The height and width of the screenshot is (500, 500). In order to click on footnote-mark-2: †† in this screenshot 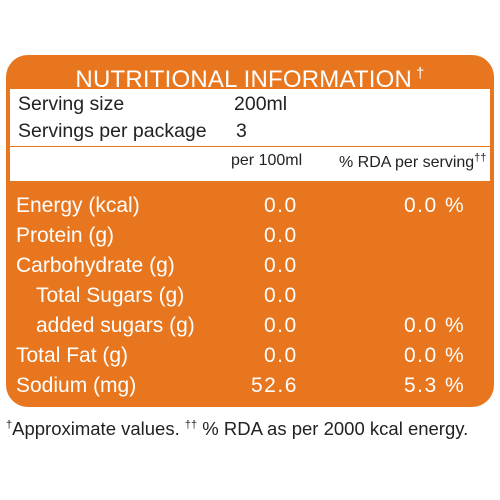, I will do `click(191, 425)`.